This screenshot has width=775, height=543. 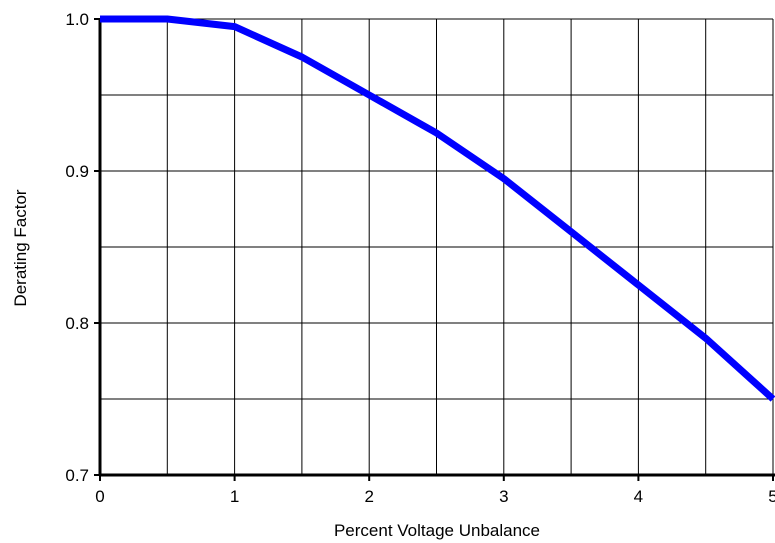 I want to click on x-tick-label-0: 0, so click(x=99, y=496).